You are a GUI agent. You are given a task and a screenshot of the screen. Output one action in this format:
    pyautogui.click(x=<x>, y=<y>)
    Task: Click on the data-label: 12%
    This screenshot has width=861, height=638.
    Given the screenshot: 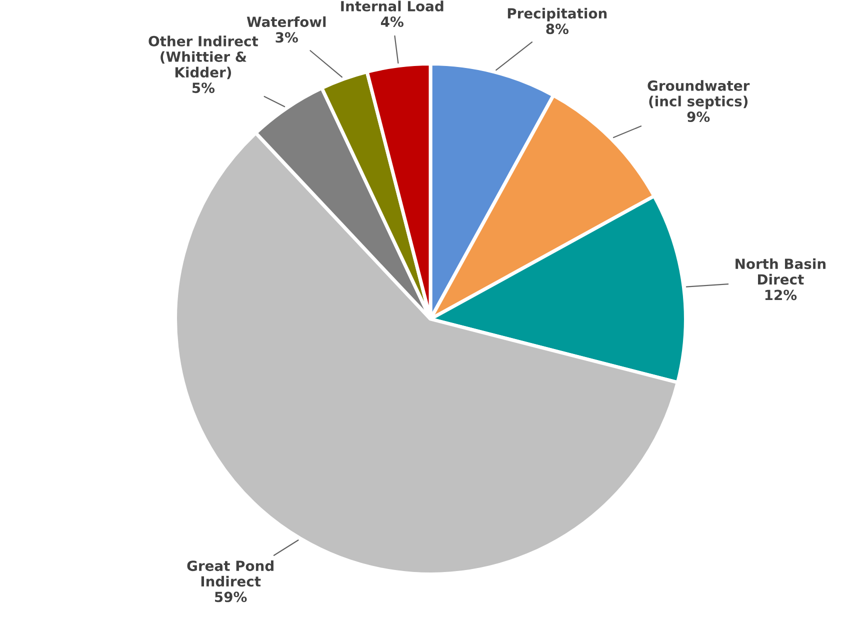 What is the action you would take?
    pyautogui.click(x=781, y=295)
    